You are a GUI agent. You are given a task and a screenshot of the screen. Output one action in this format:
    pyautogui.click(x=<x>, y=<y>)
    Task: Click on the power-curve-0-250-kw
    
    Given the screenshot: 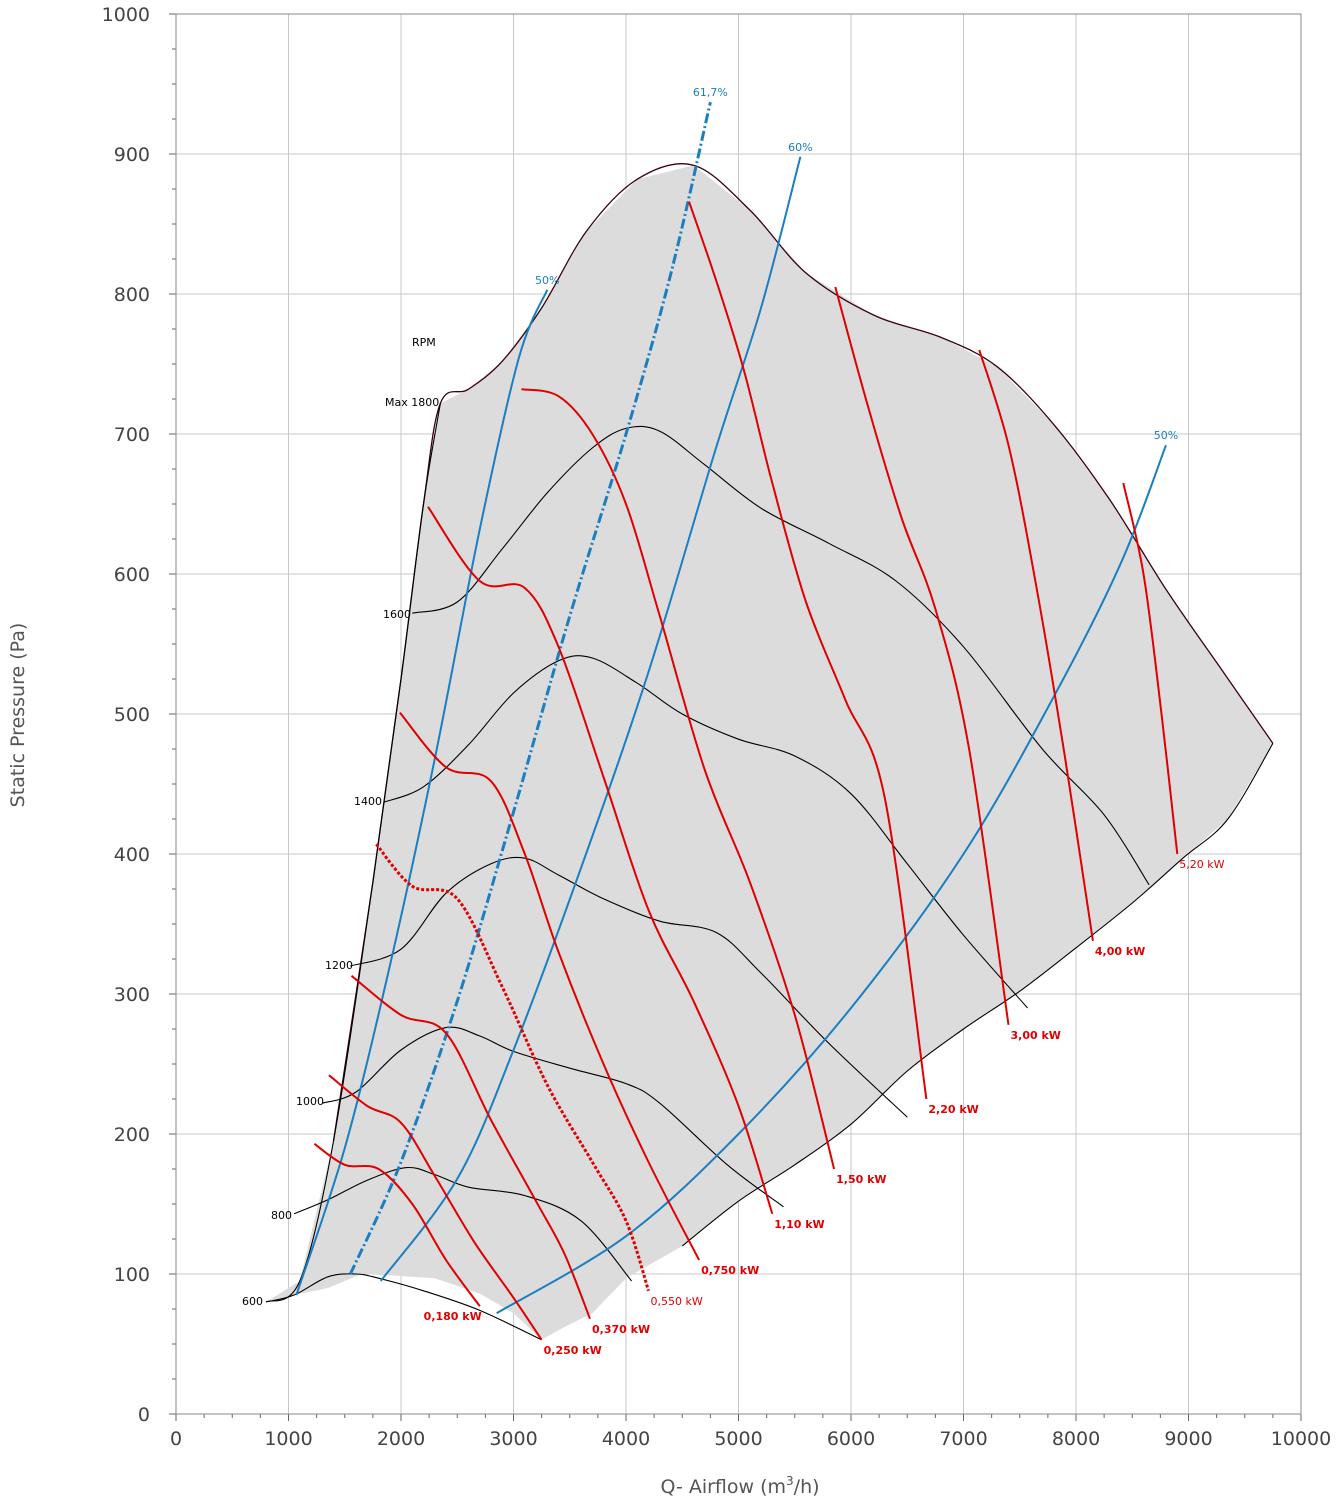 What is the action you would take?
    pyautogui.click(x=435, y=1207)
    